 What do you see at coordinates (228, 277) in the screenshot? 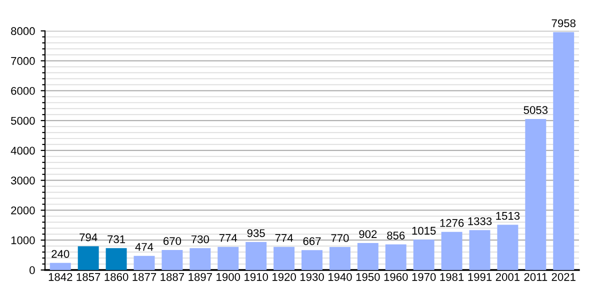
I see `x-tick-label: 1900` at bounding box center [228, 277].